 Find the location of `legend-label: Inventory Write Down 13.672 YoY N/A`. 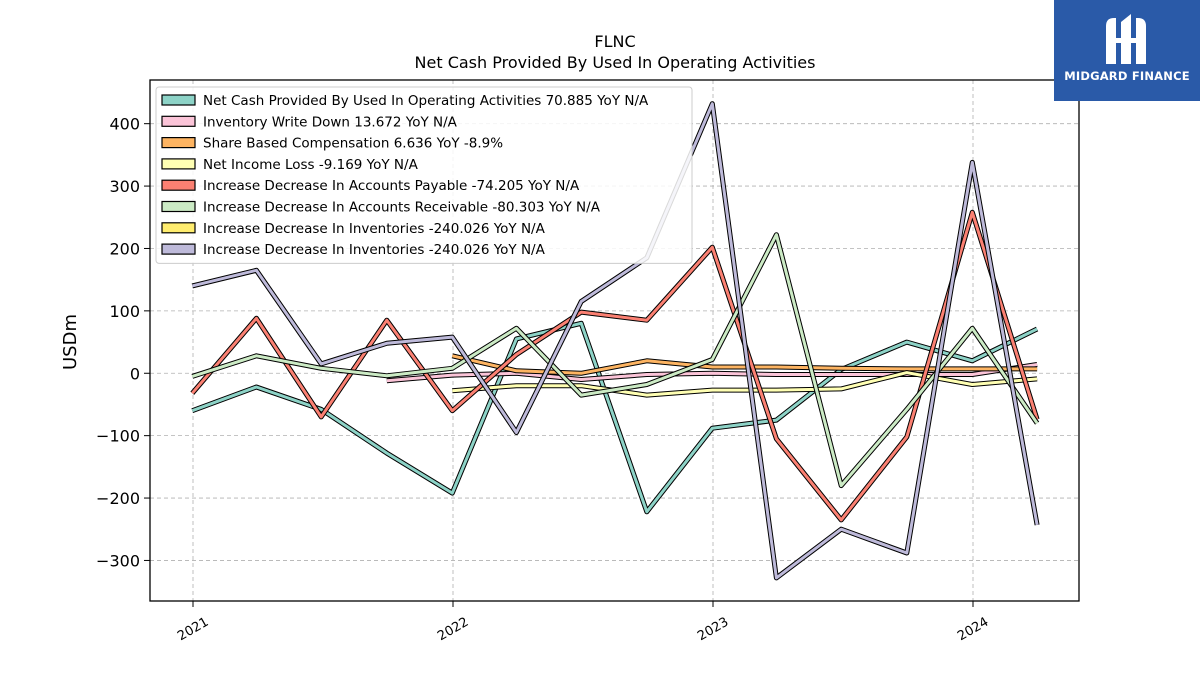

legend-label: Inventory Write Down 13.672 YoY N/A is located at coordinates (330, 122).